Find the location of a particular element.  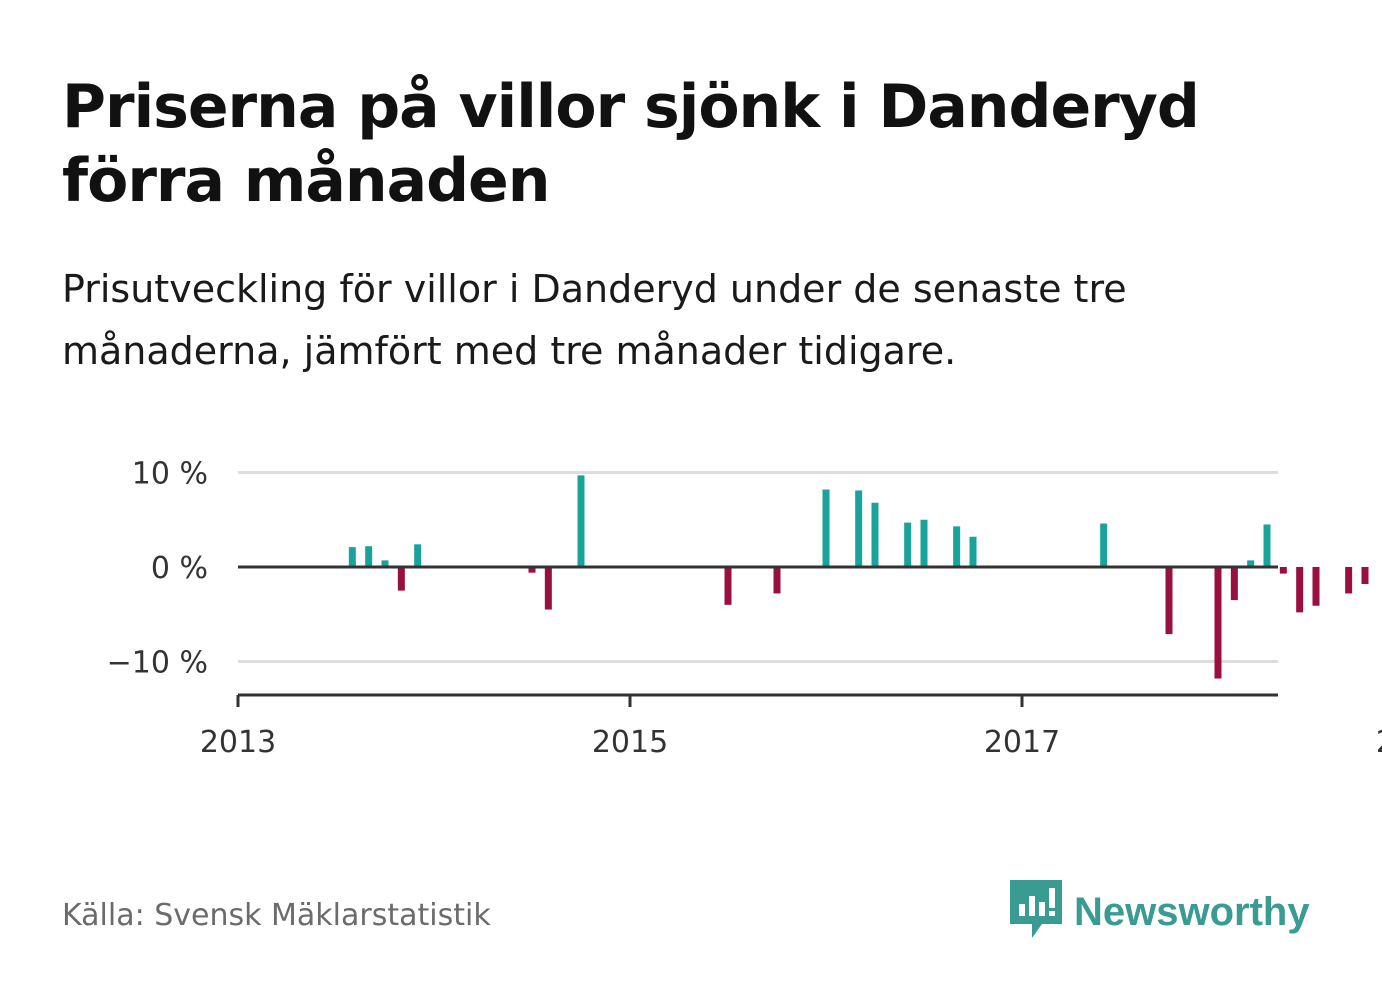

x-tick-label: 2015 is located at coordinates (630, 742).